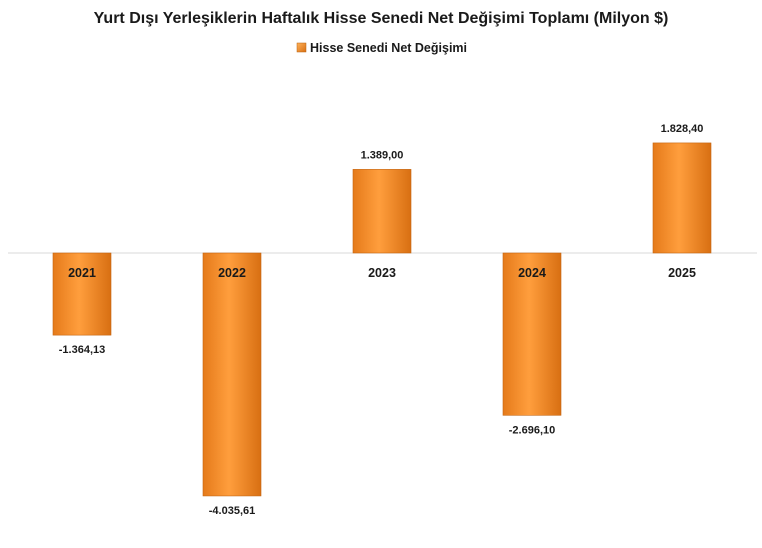  Describe the element at coordinates (301, 47) in the screenshot. I see `legend-swatch` at that location.